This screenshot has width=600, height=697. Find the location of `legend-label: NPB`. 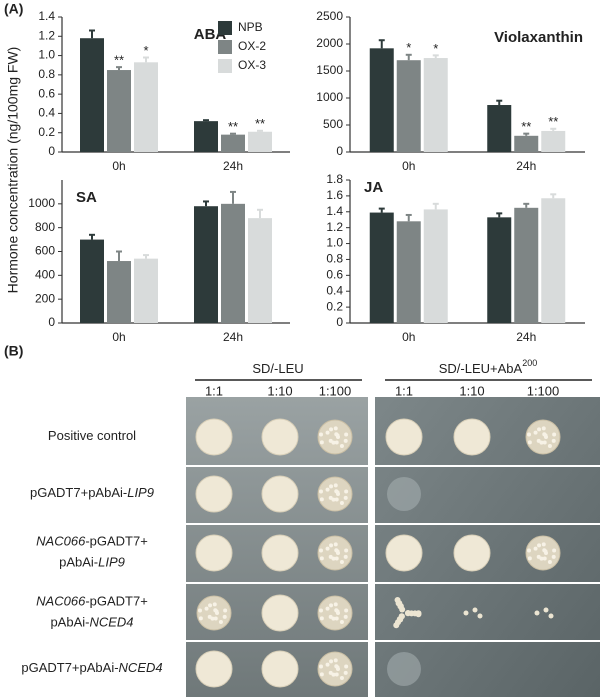

legend-label: NPB is located at coordinates (250, 27).